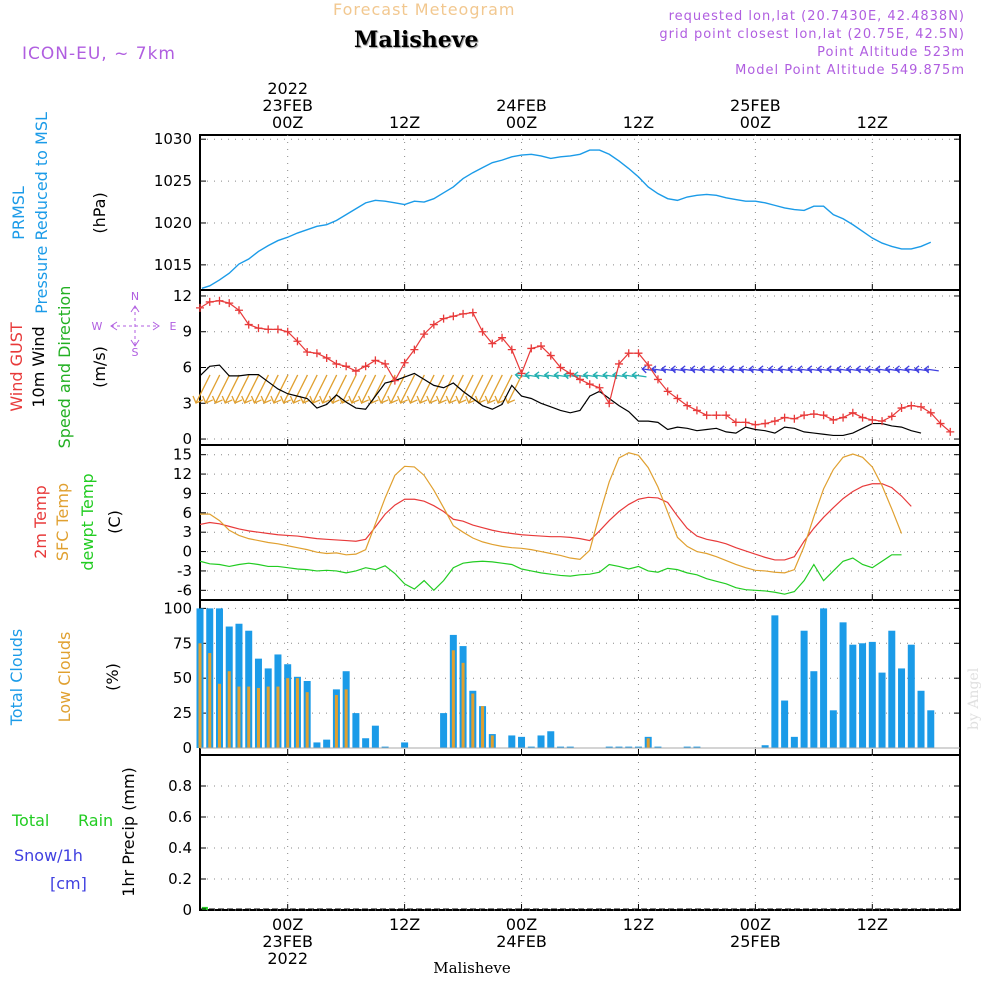 The width and height of the screenshot is (1000, 1000). Describe the element at coordinates (64, 677) in the screenshot. I see `low-clouds-label: Low Clouds` at that location.